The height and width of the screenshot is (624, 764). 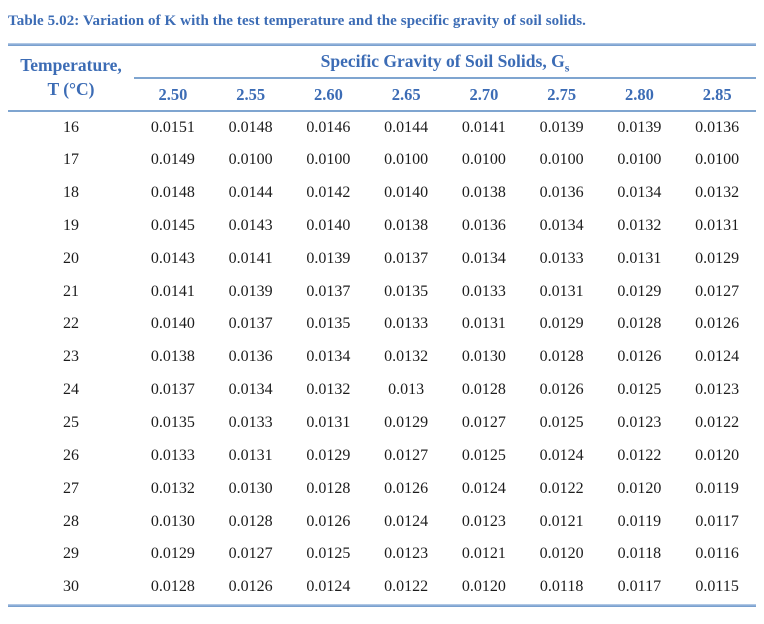 I want to click on column-header-255: 2.55, so click(x=250, y=95).